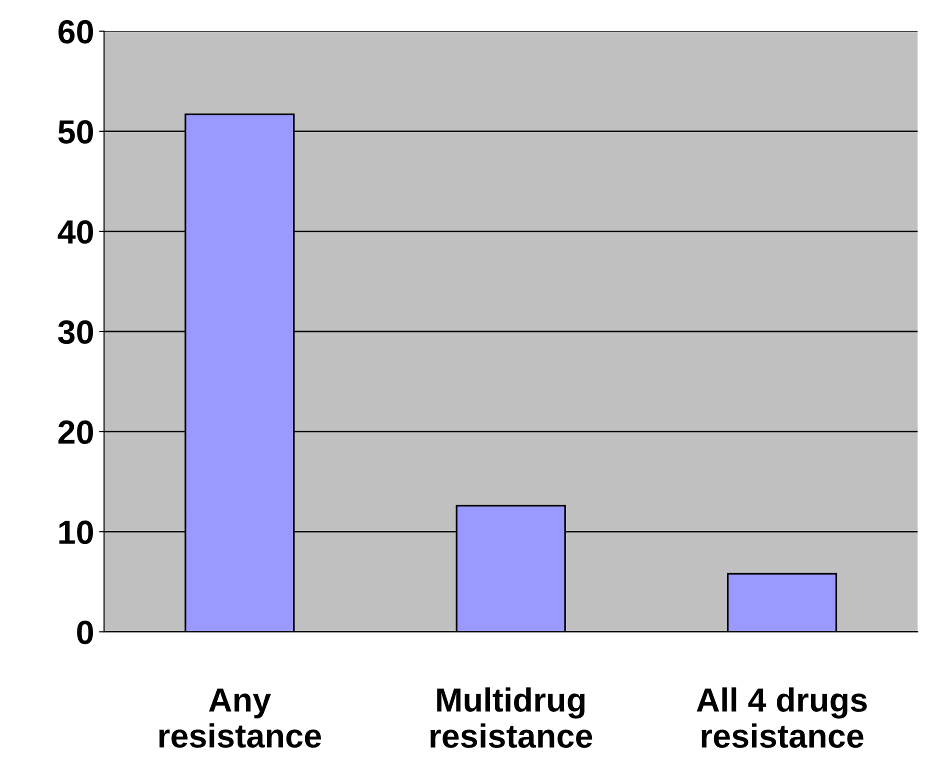 The height and width of the screenshot is (780, 946). I want to click on y-tick-label: 40, so click(75, 232).